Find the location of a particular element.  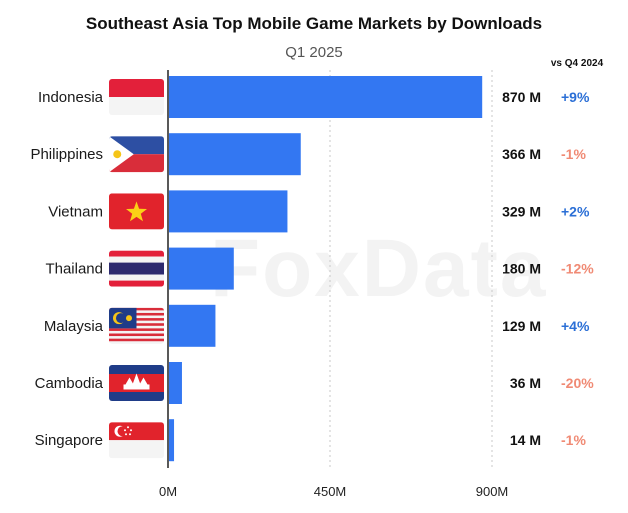

x-tick-label: 0M is located at coordinates (168, 491).